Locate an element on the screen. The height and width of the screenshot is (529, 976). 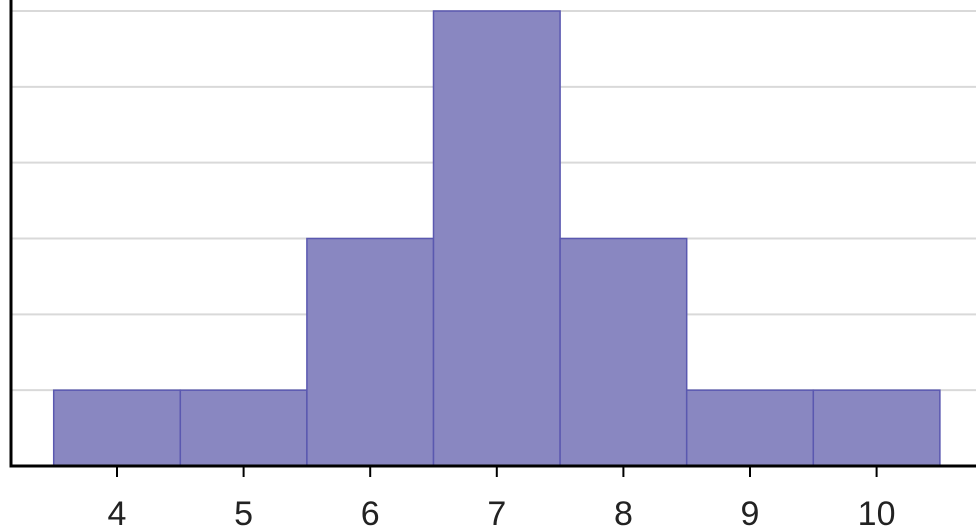
x-tick-label-6: 6 is located at coordinates (370, 512).